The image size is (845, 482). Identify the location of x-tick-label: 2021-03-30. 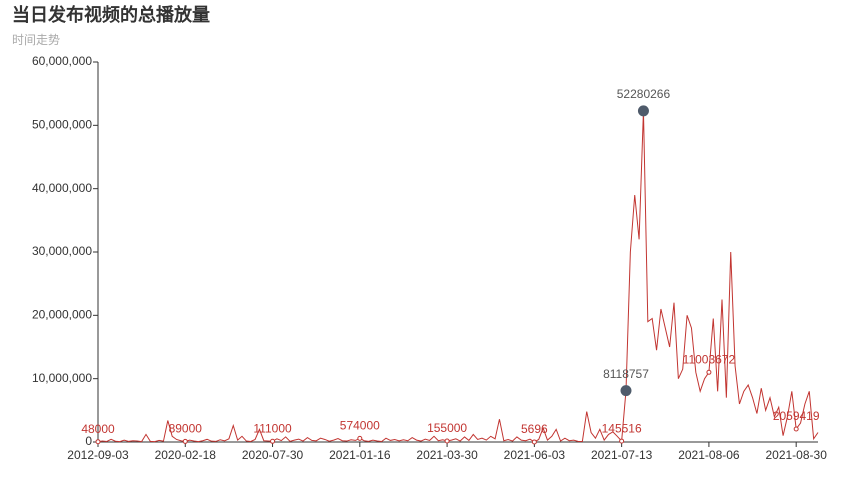
(447, 455).